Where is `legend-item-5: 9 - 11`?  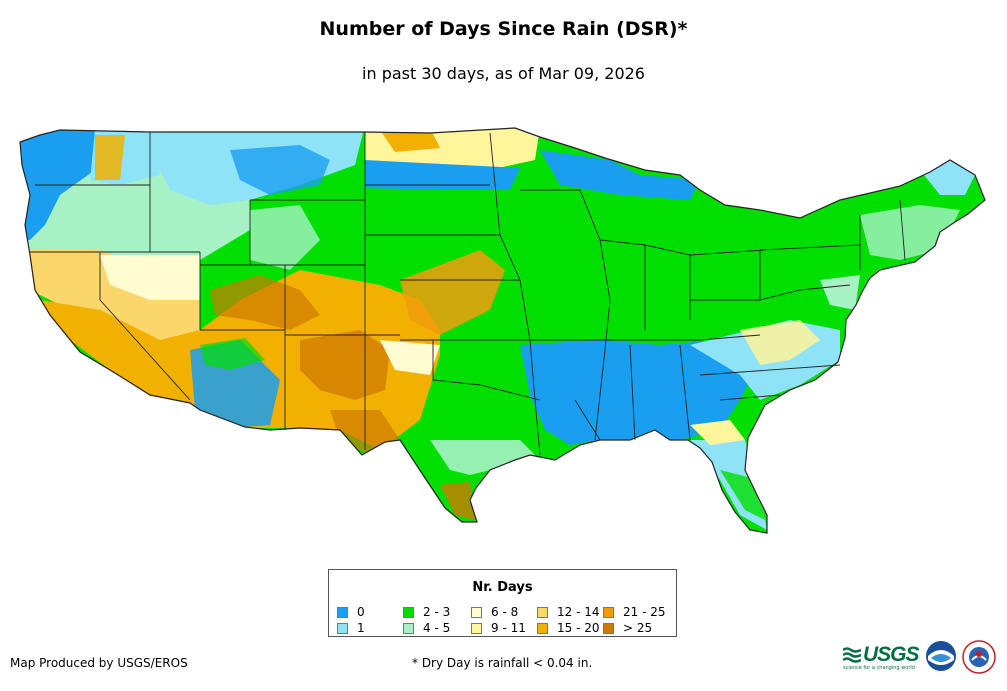
legend-item-5: 9 - 11 is located at coordinates (498, 628).